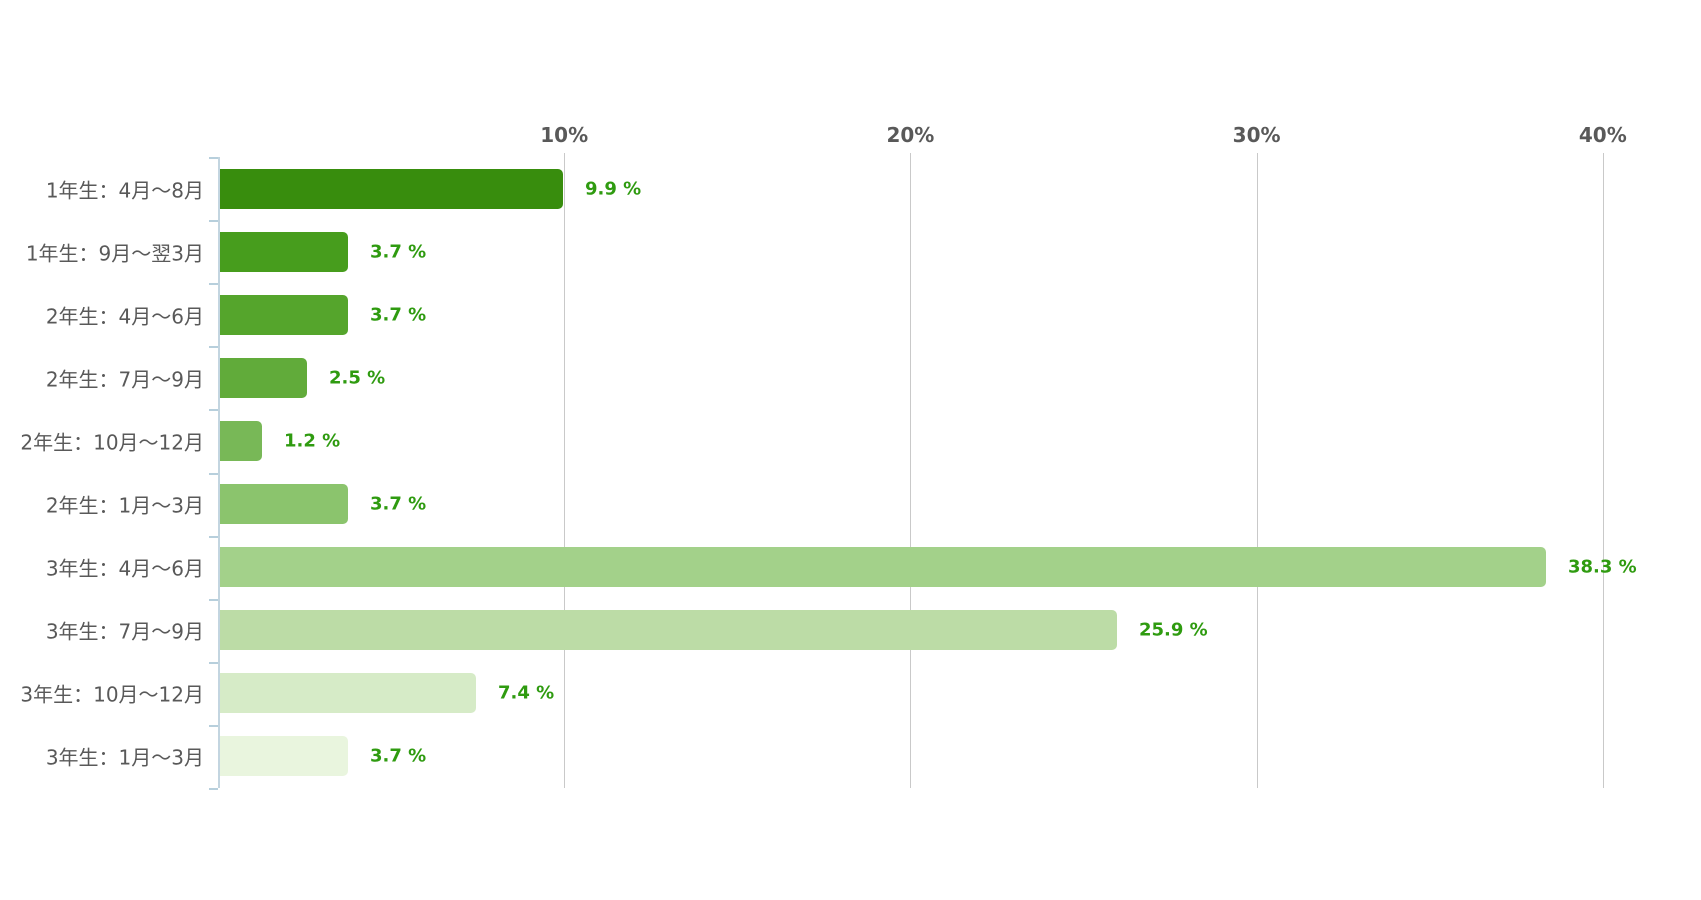  I want to click on x-tick-label: 40%, so click(1602, 135).